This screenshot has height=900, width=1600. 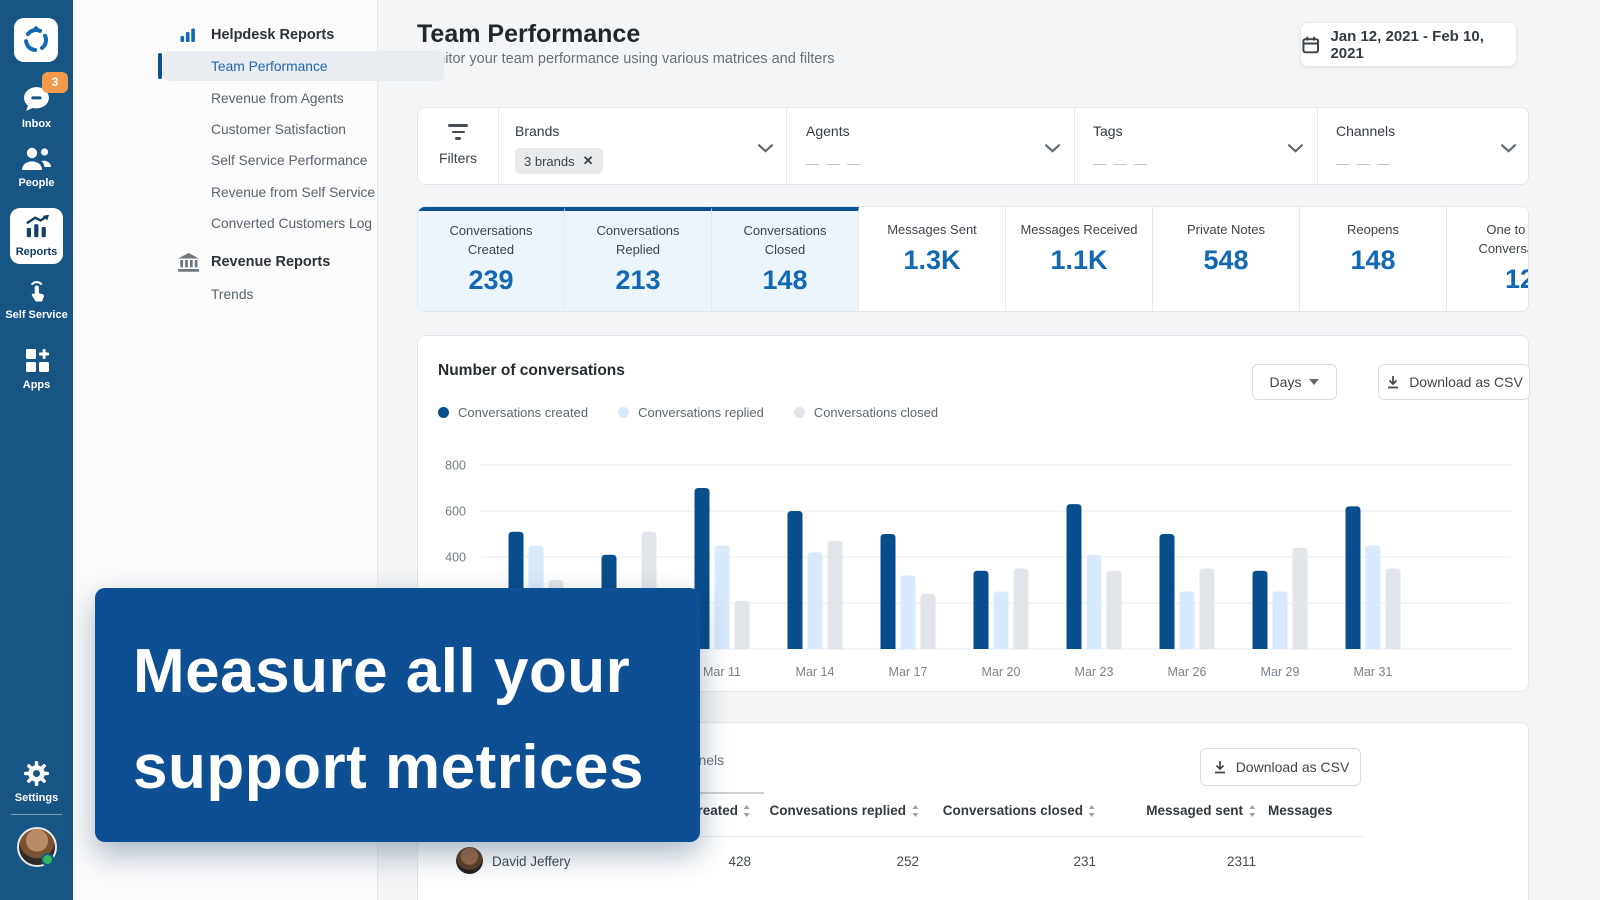 What do you see at coordinates (469, 860) in the screenshot?
I see `agent-avatar` at bounding box center [469, 860].